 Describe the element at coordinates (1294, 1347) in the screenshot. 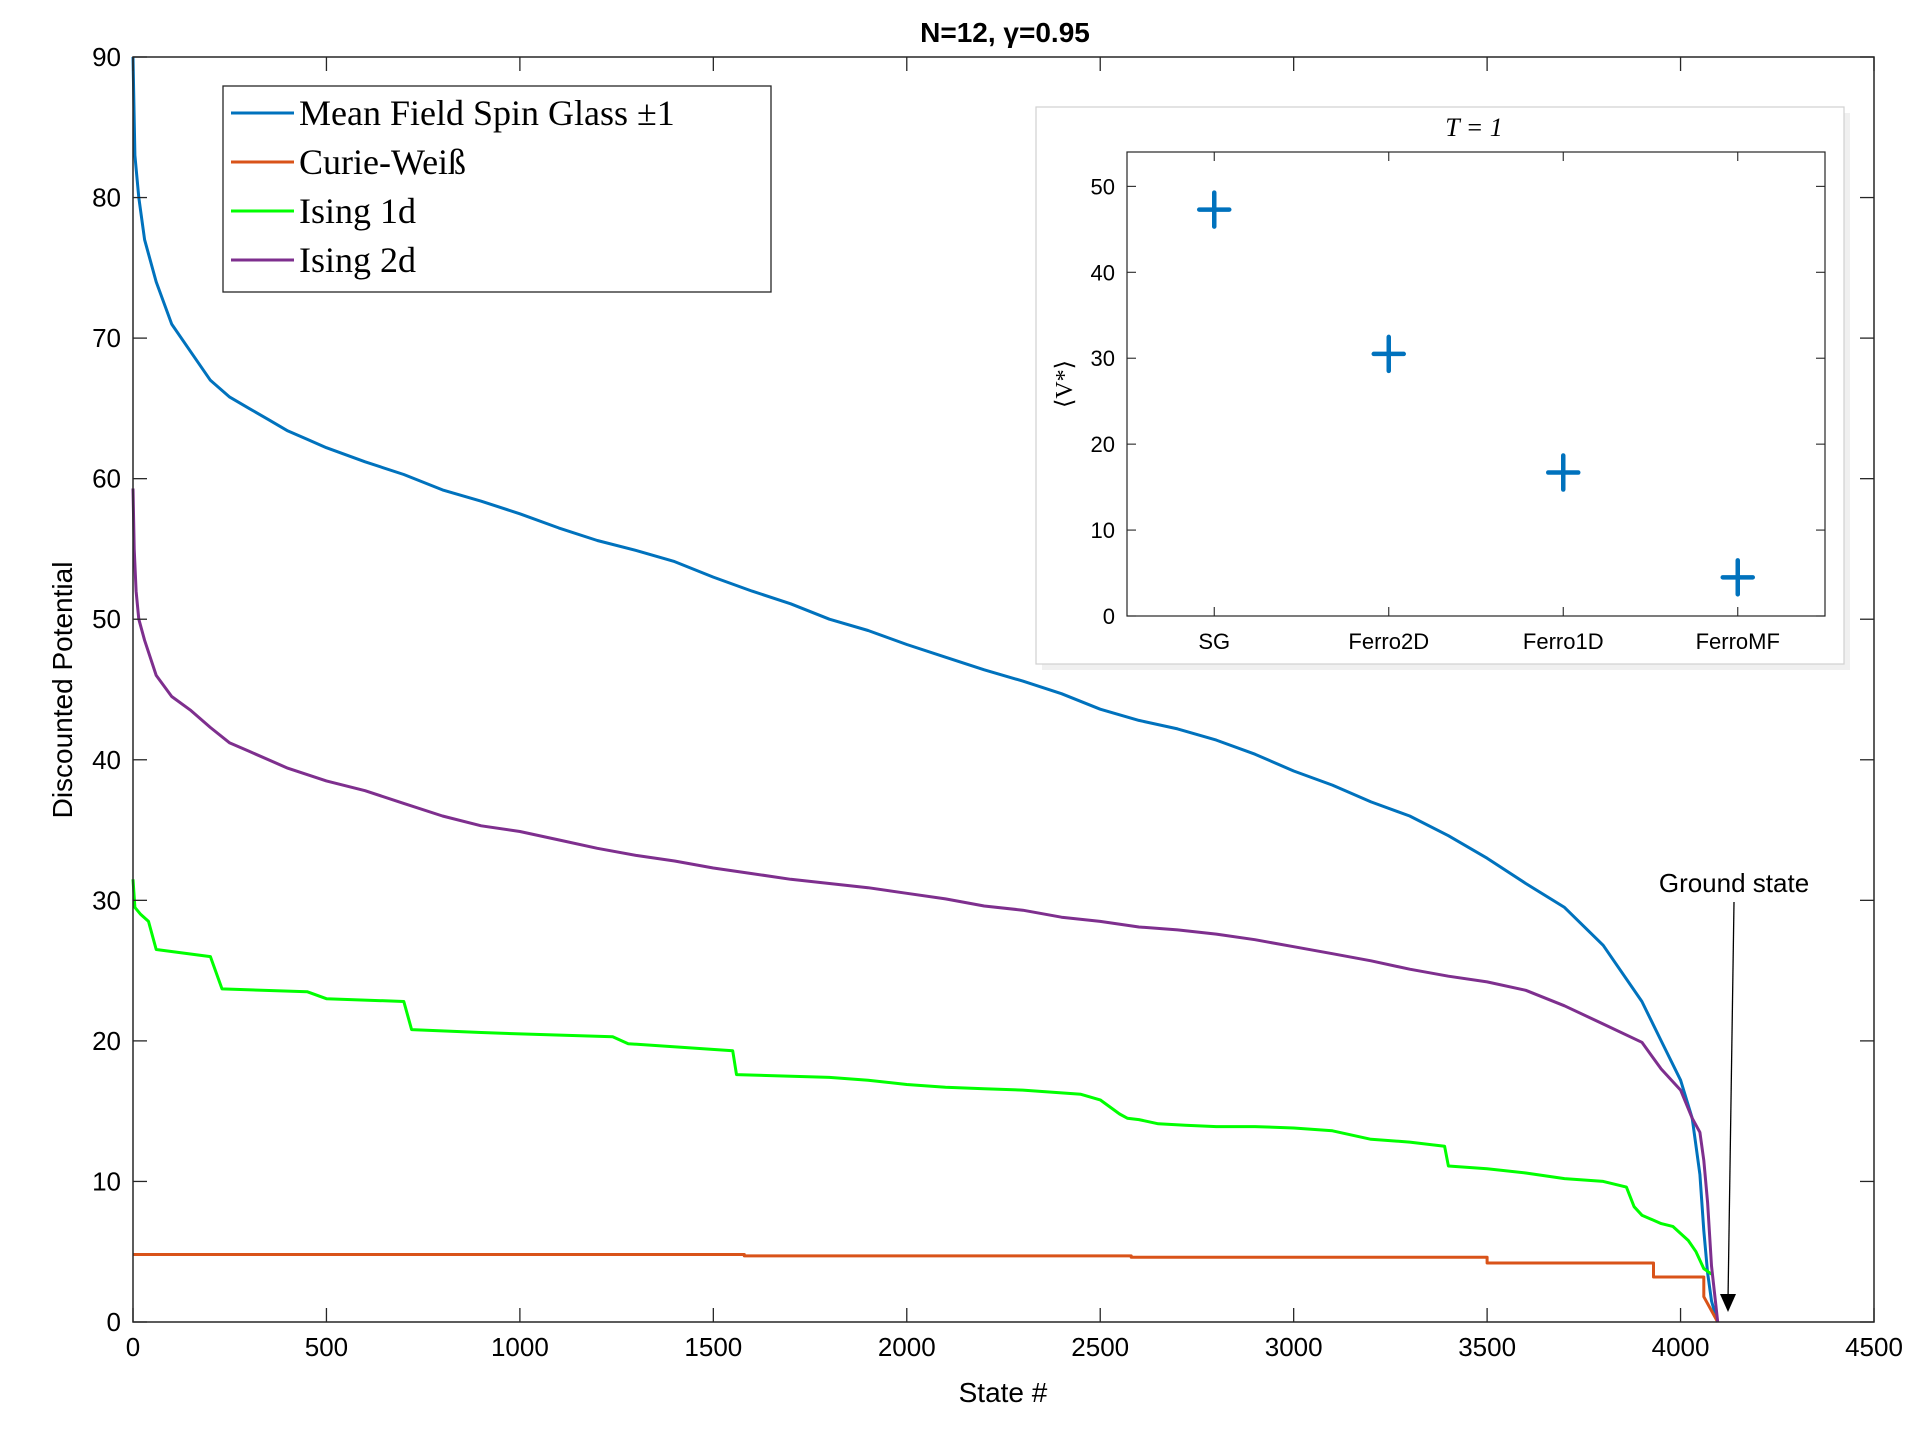

I see `x-tick-label: 3000` at that location.